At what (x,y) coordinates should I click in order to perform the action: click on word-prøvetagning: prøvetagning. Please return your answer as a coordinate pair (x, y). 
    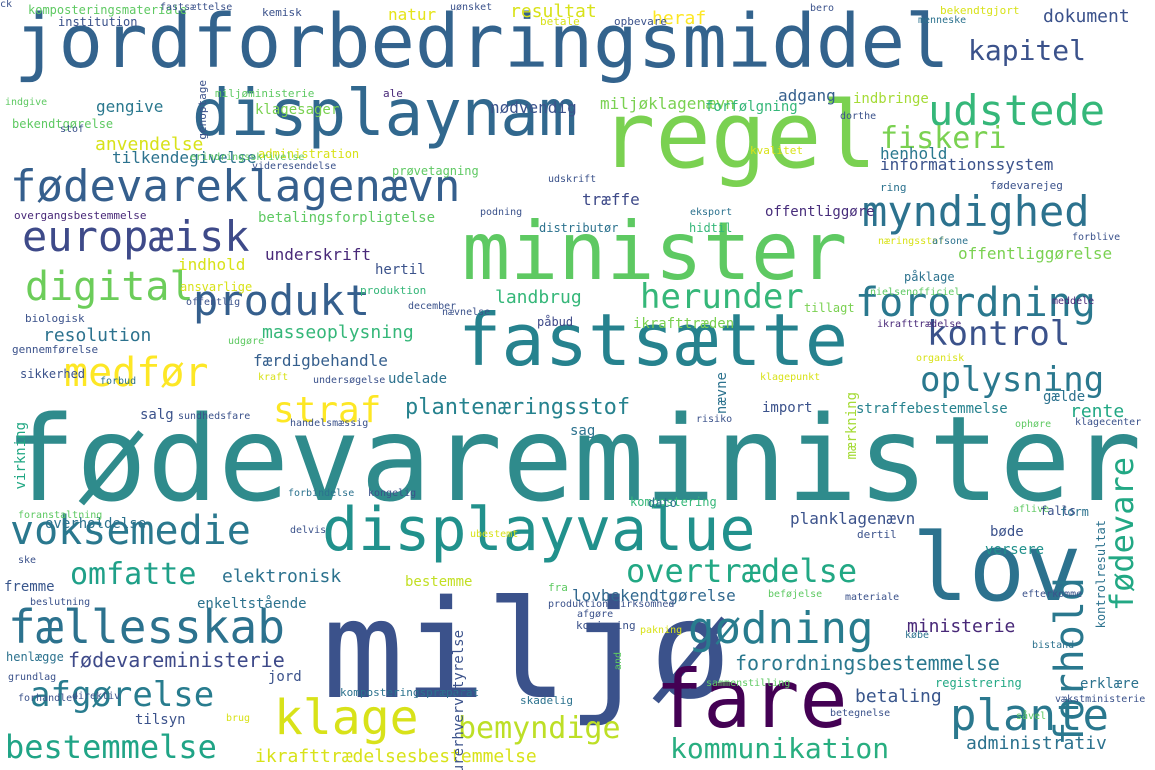
    Looking at the image, I should click on (435, 171).